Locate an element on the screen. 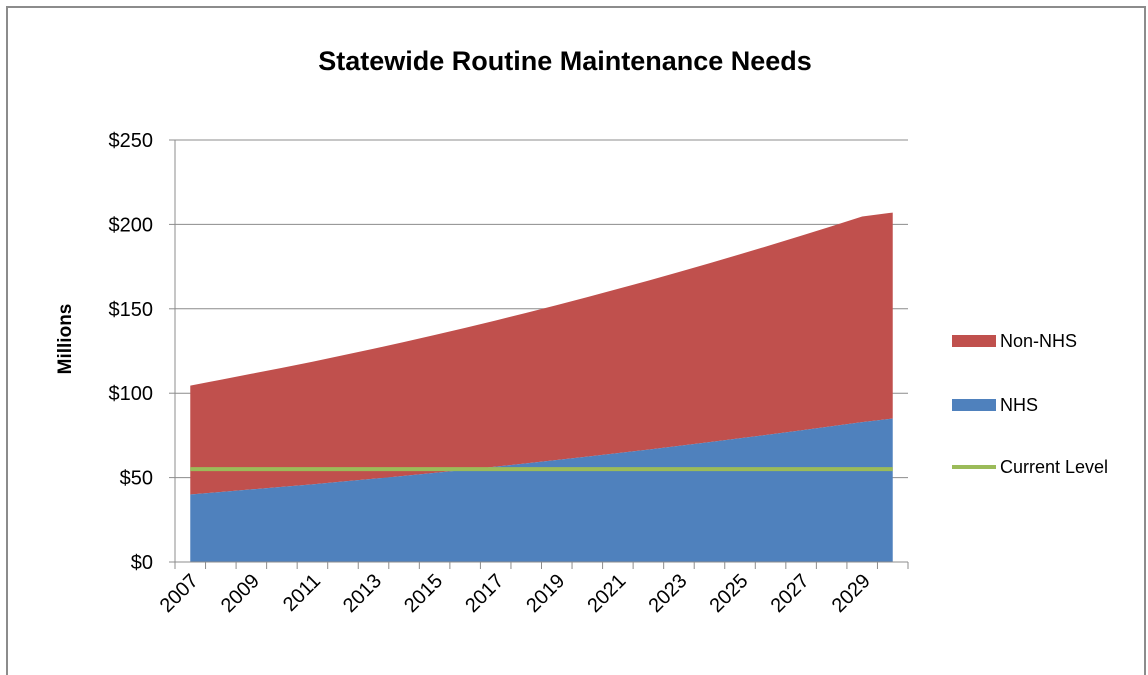  y-tick-label: $100 is located at coordinates (131, 394).